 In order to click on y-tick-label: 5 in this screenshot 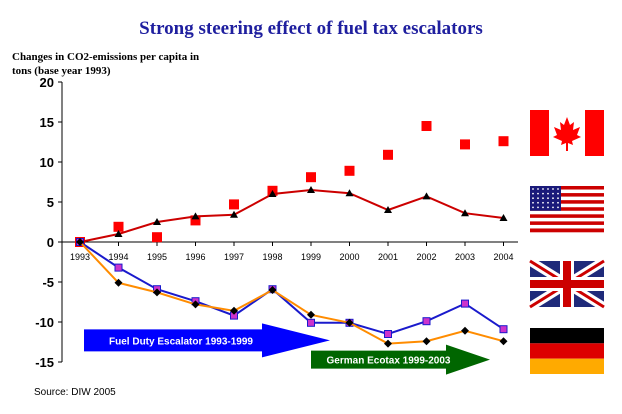, I will do `click(50, 202)`.